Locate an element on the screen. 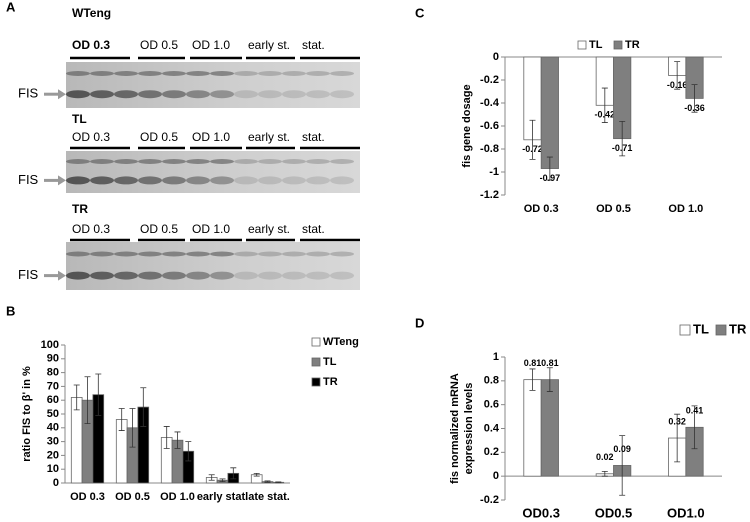 The height and width of the screenshot is (522, 750). y-tick-label: -0.4 is located at coordinates (490, 103).